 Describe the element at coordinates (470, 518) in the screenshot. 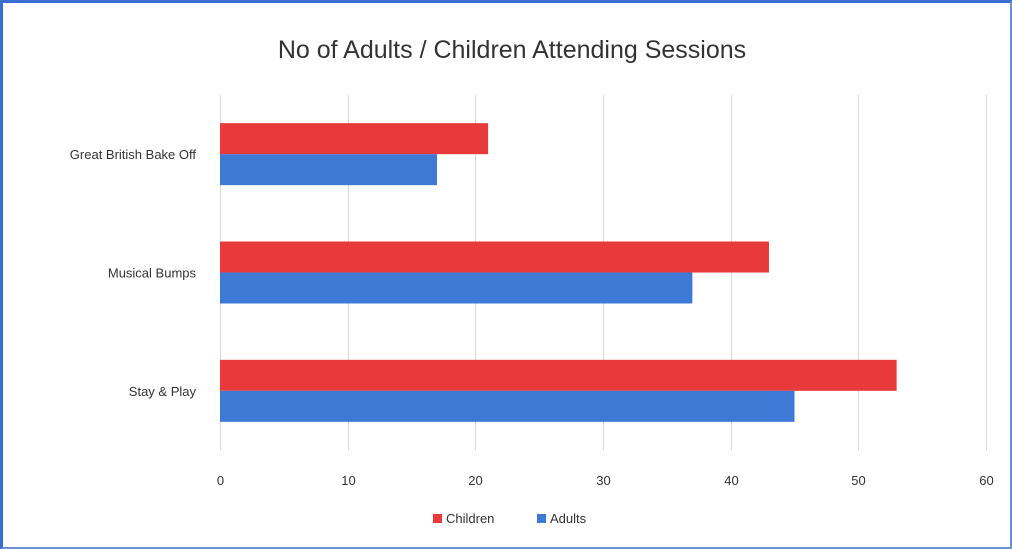

I see `legend-label-children: Children` at that location.